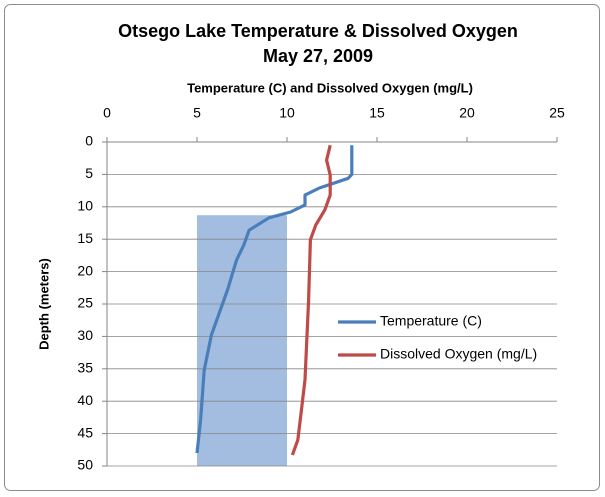 This screenshot has width=605, height=497. What do you see at coordinates (89, 173) in the screenshot?
I see `y-tick-label: 5` at bounding box center [89, 173].